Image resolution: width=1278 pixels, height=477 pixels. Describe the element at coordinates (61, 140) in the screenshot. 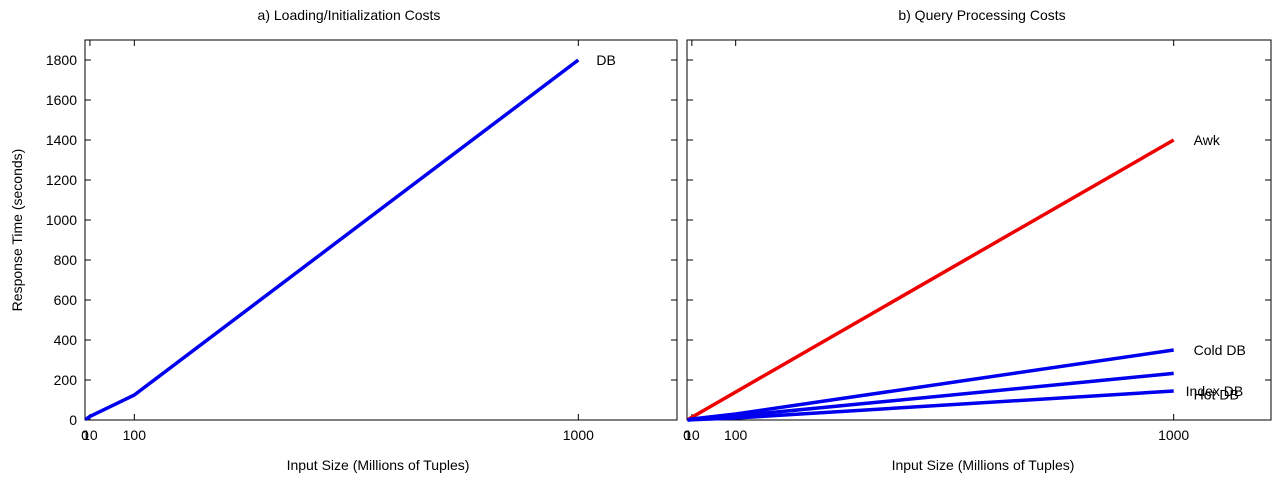

I see `y-tick-label: 1400` at that location.